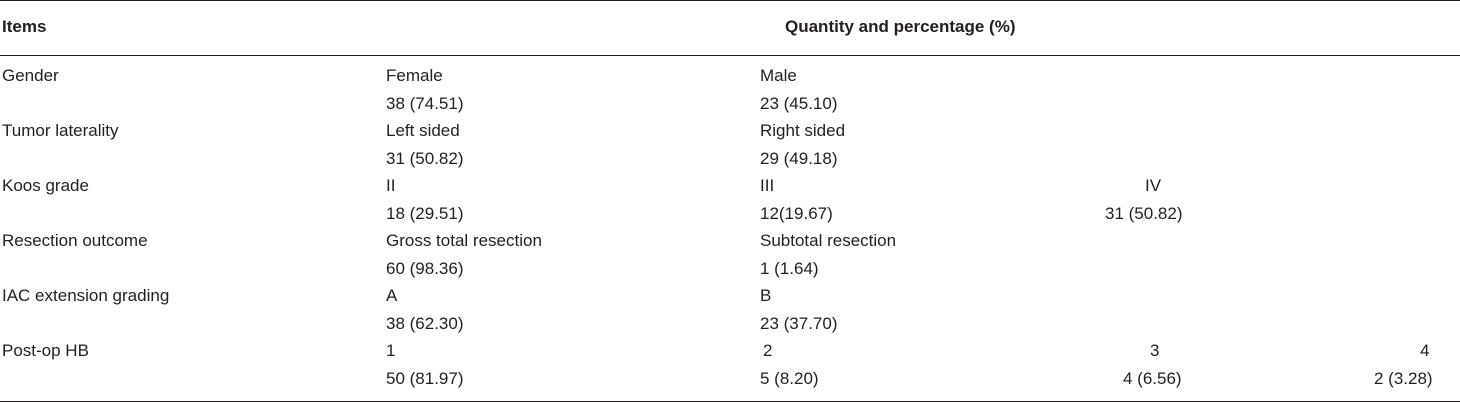  I want to click on hb-category-3: 3, so click(1155, 350).